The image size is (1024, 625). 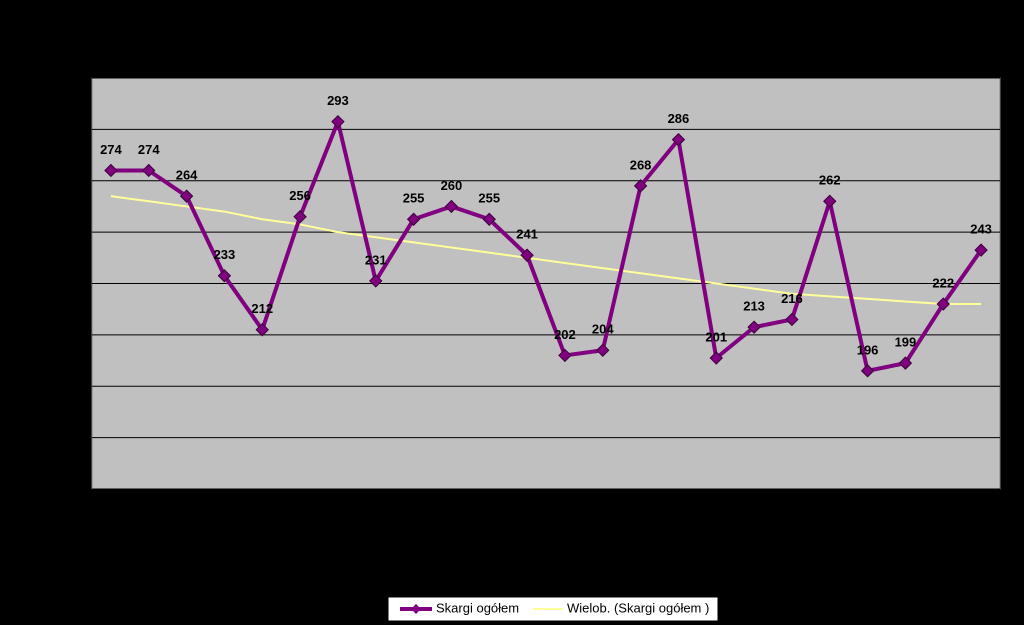 I want to click on legend-label: Wielob. (Skargi ogółem ), so click(x=638, y=607).